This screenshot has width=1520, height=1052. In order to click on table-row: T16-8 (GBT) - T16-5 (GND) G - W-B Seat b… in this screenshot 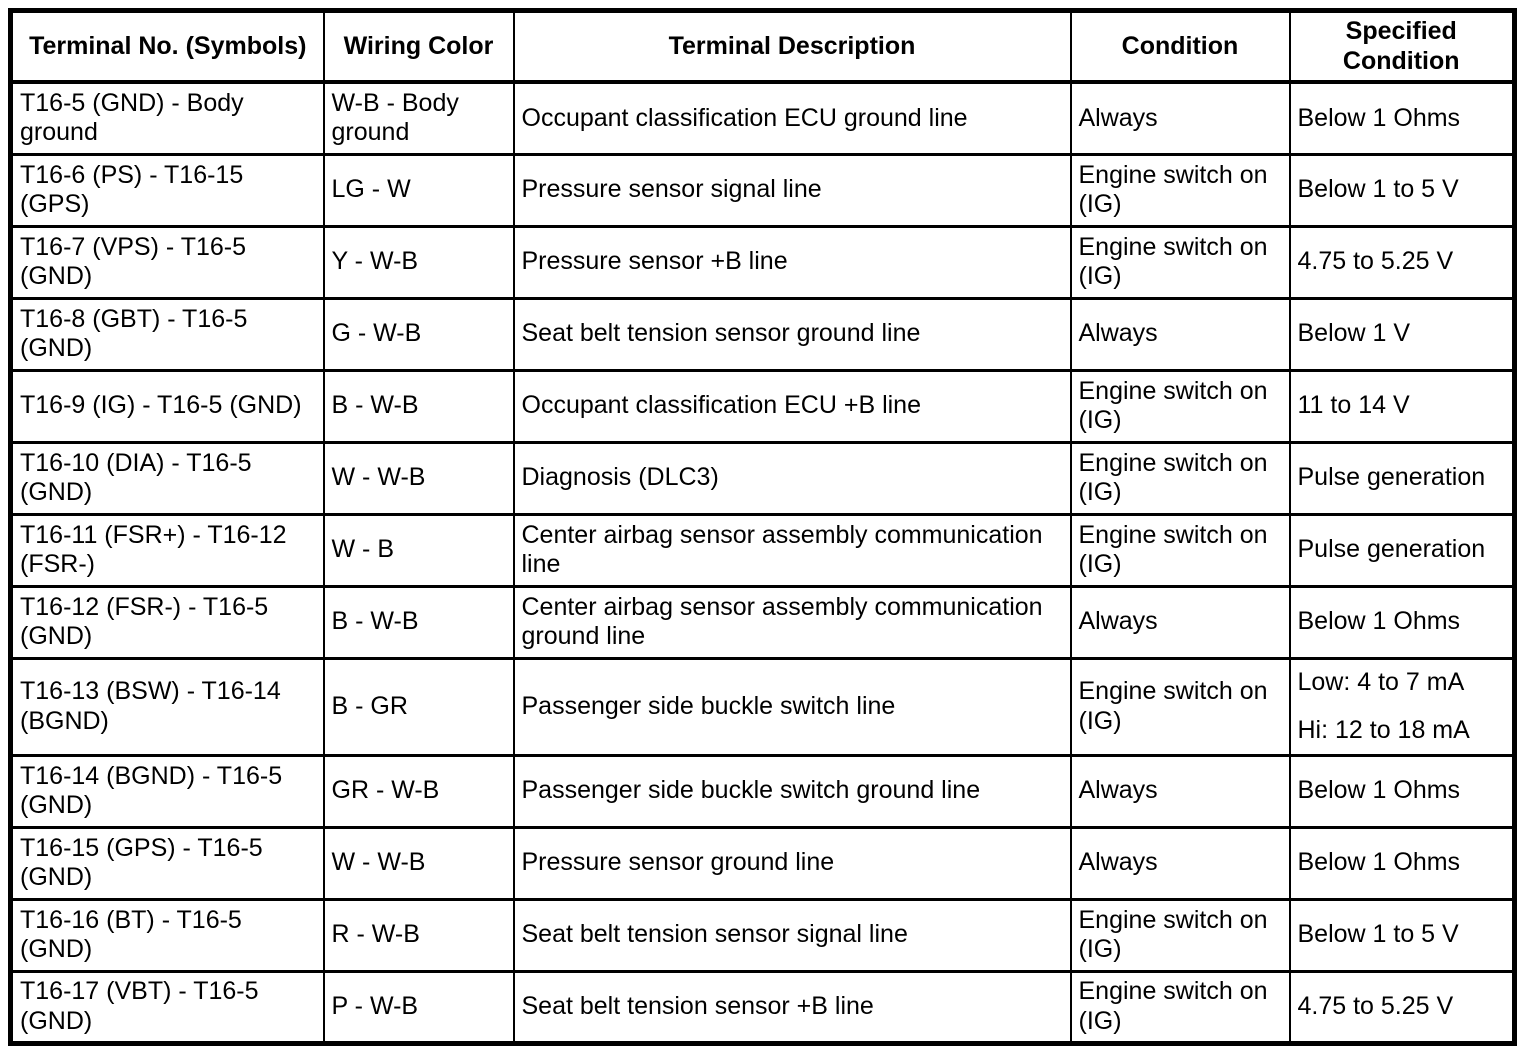, I will do `click(762, 334)`.